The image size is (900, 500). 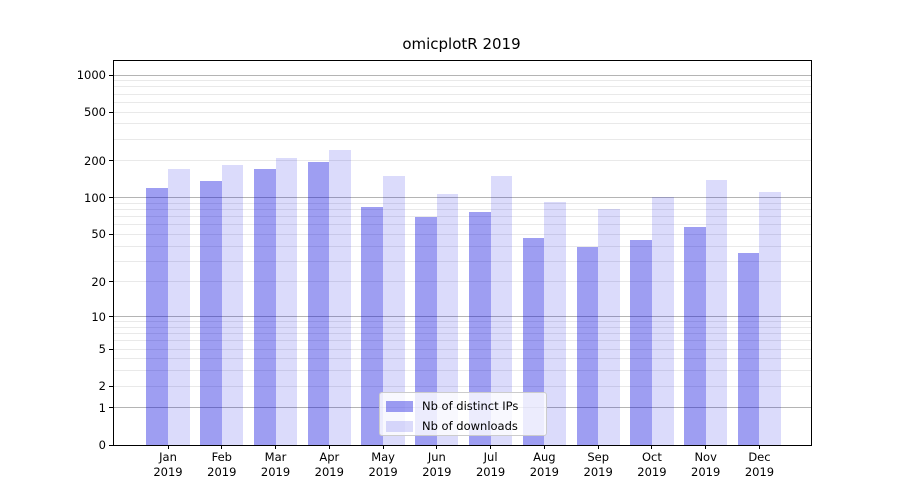 What do you see at coordinates (211, 313) in the screenshot?
I see `bar-ips-feb` at bounding box center [211, 313].